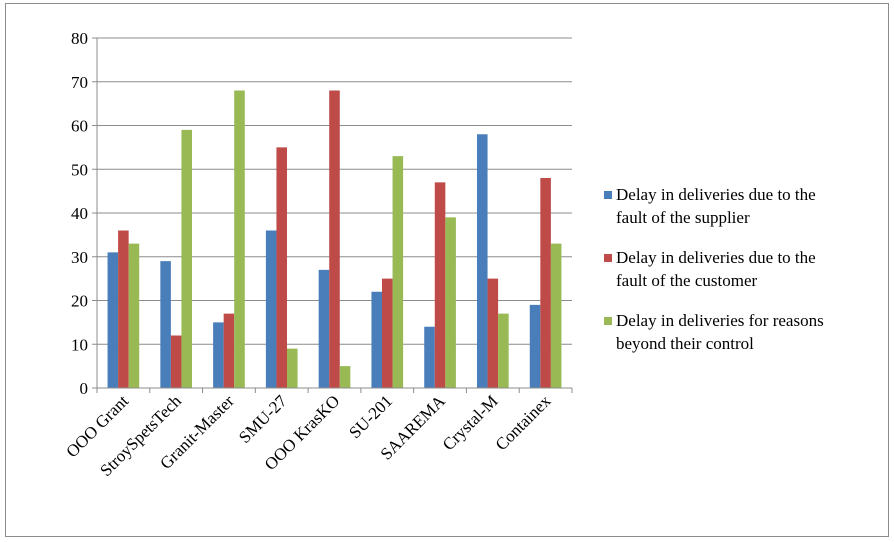 The width and height of the screenshot is (894, 542). I want to click on y-tick-labels: 0 10 20 30 40 50 60 70 80, so click(79, 213).